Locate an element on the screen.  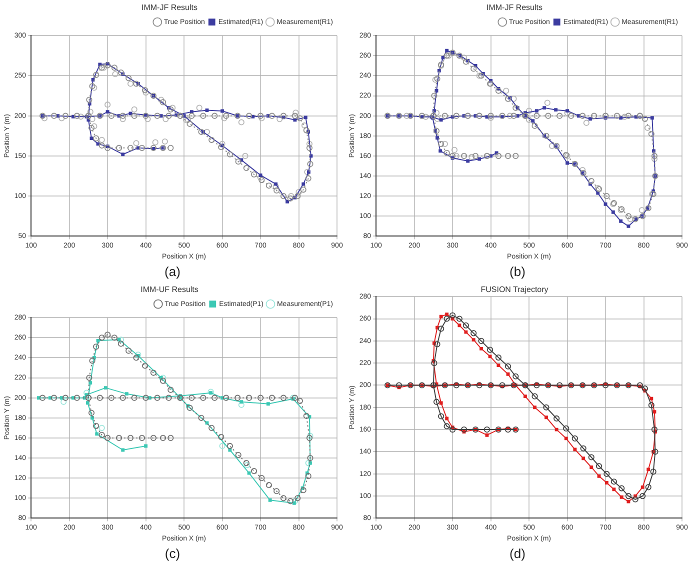
text: (c) is located at coordinates (173, 554).